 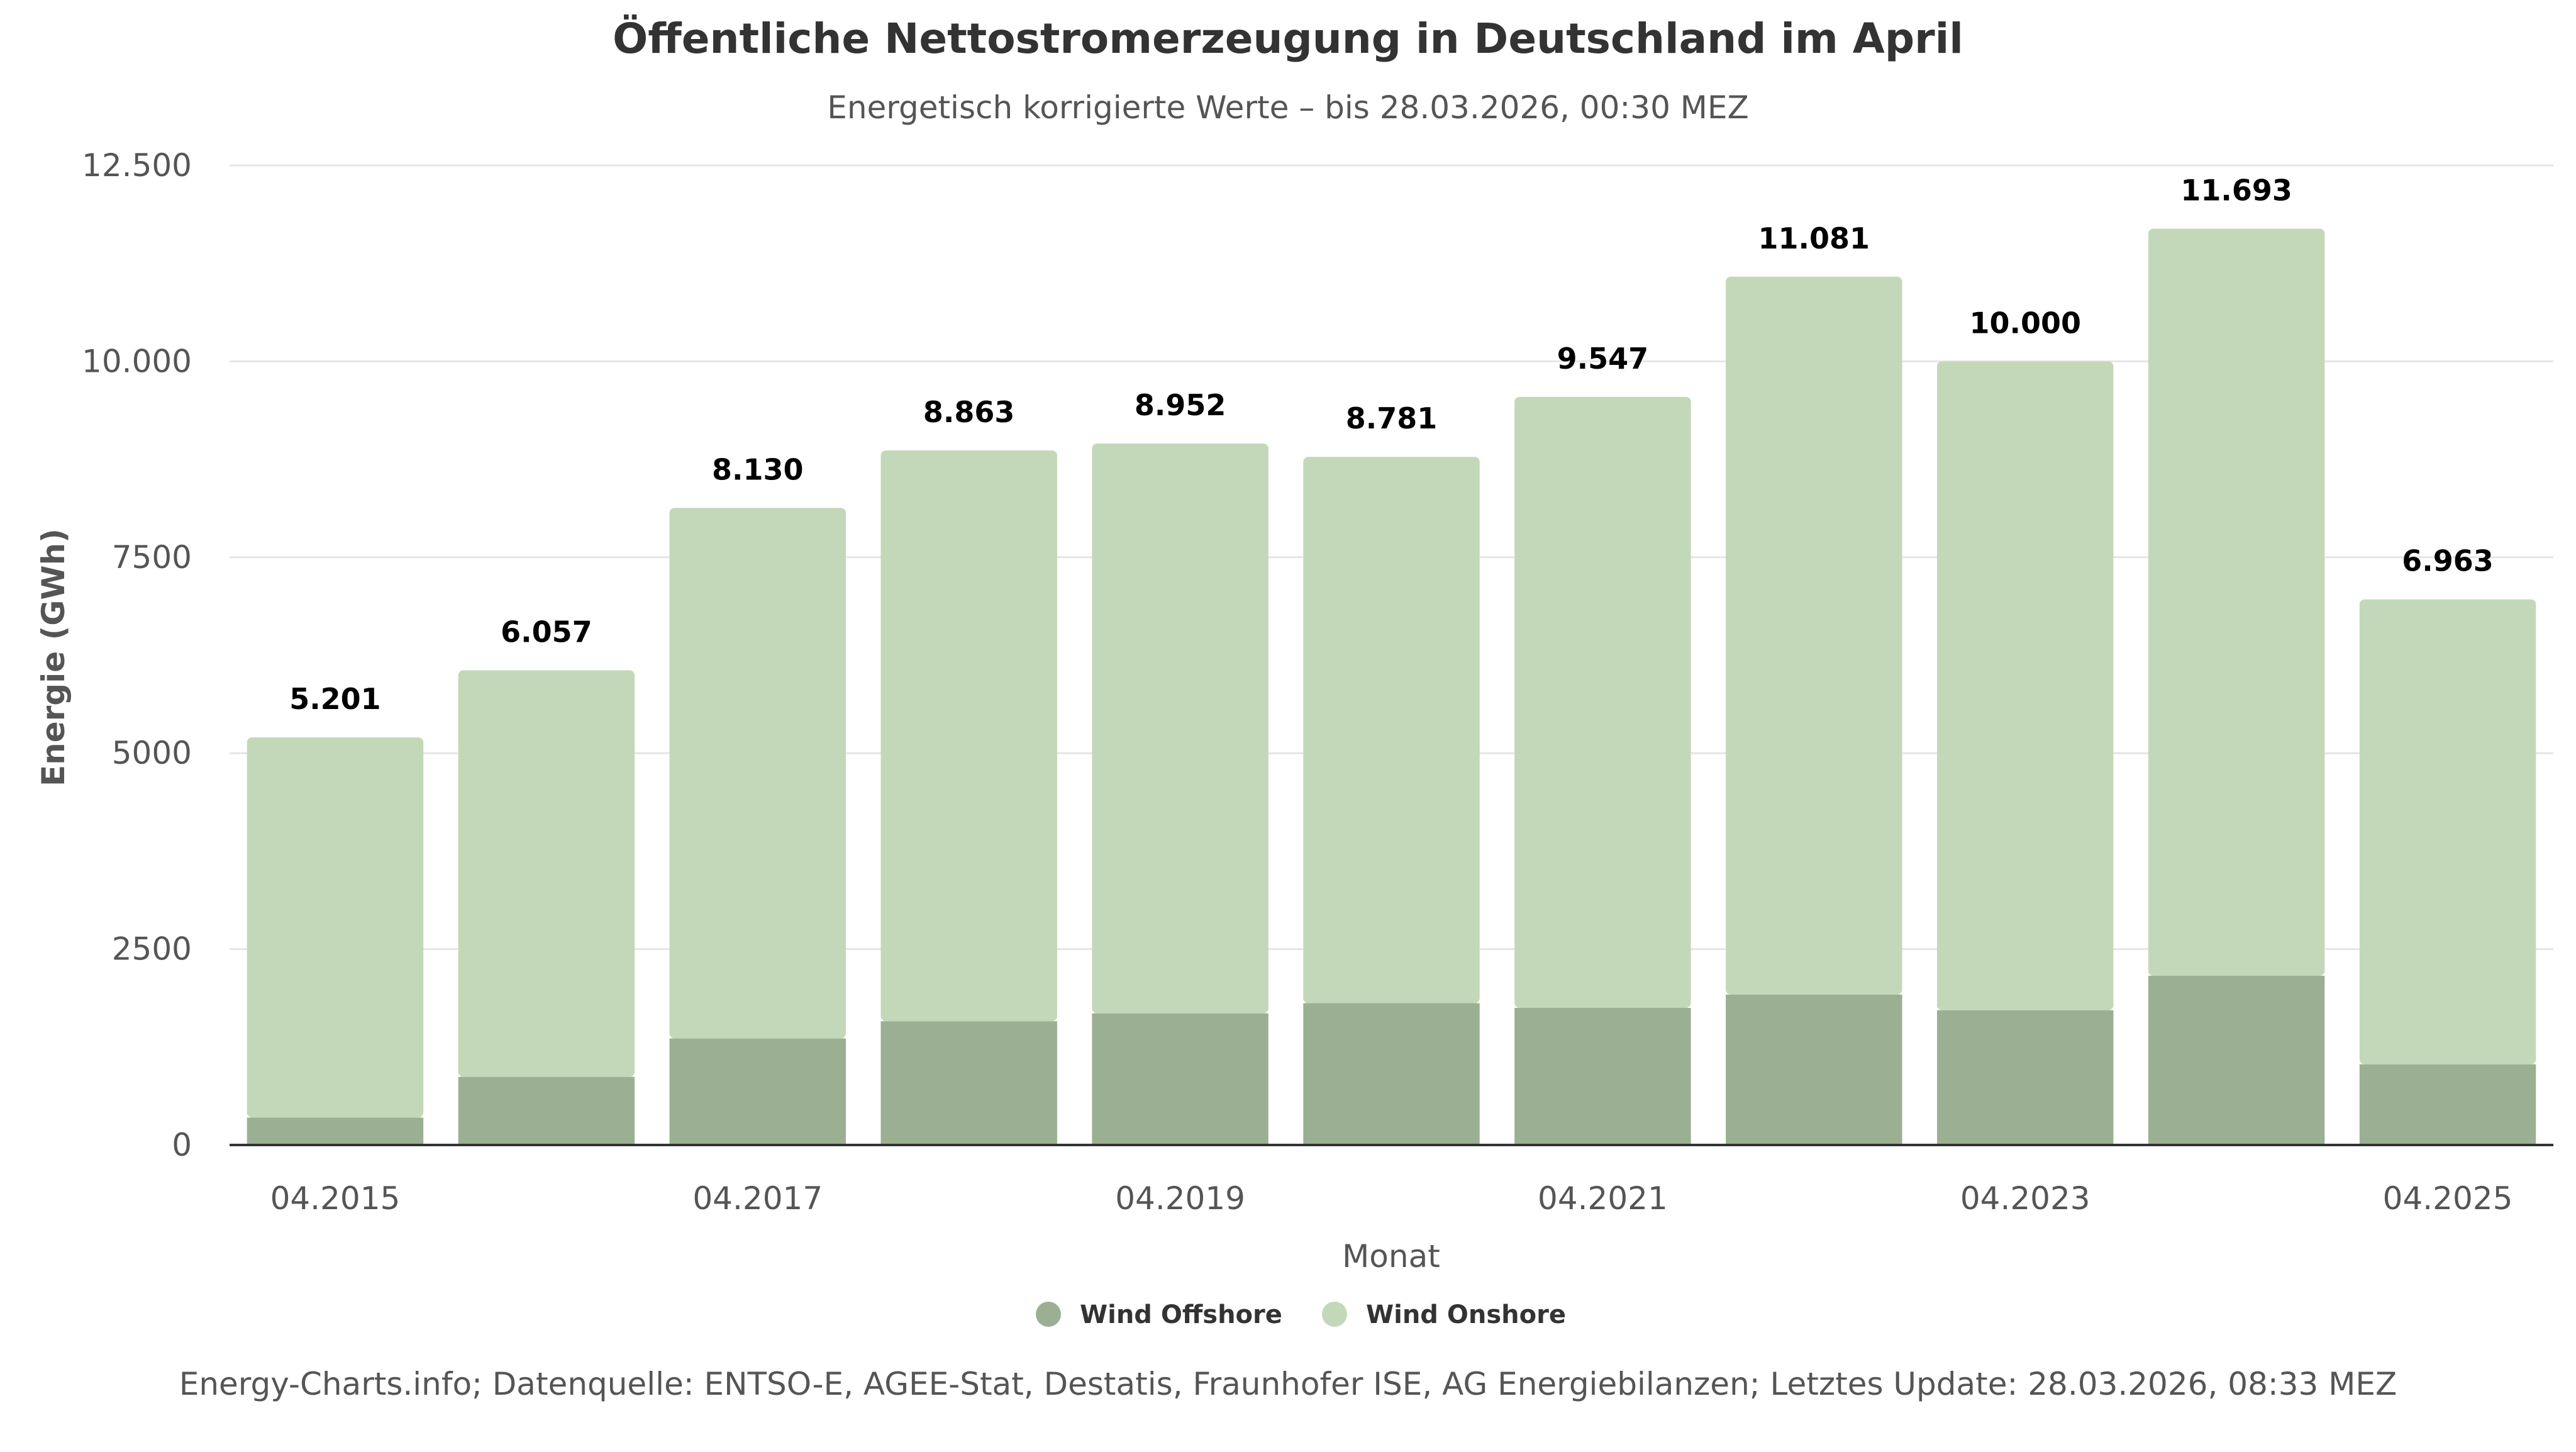 What do you see at coordinates (152, 753) in the screenshot?
I see `y-tick-label: 5000` at bounding box center [152, 753].